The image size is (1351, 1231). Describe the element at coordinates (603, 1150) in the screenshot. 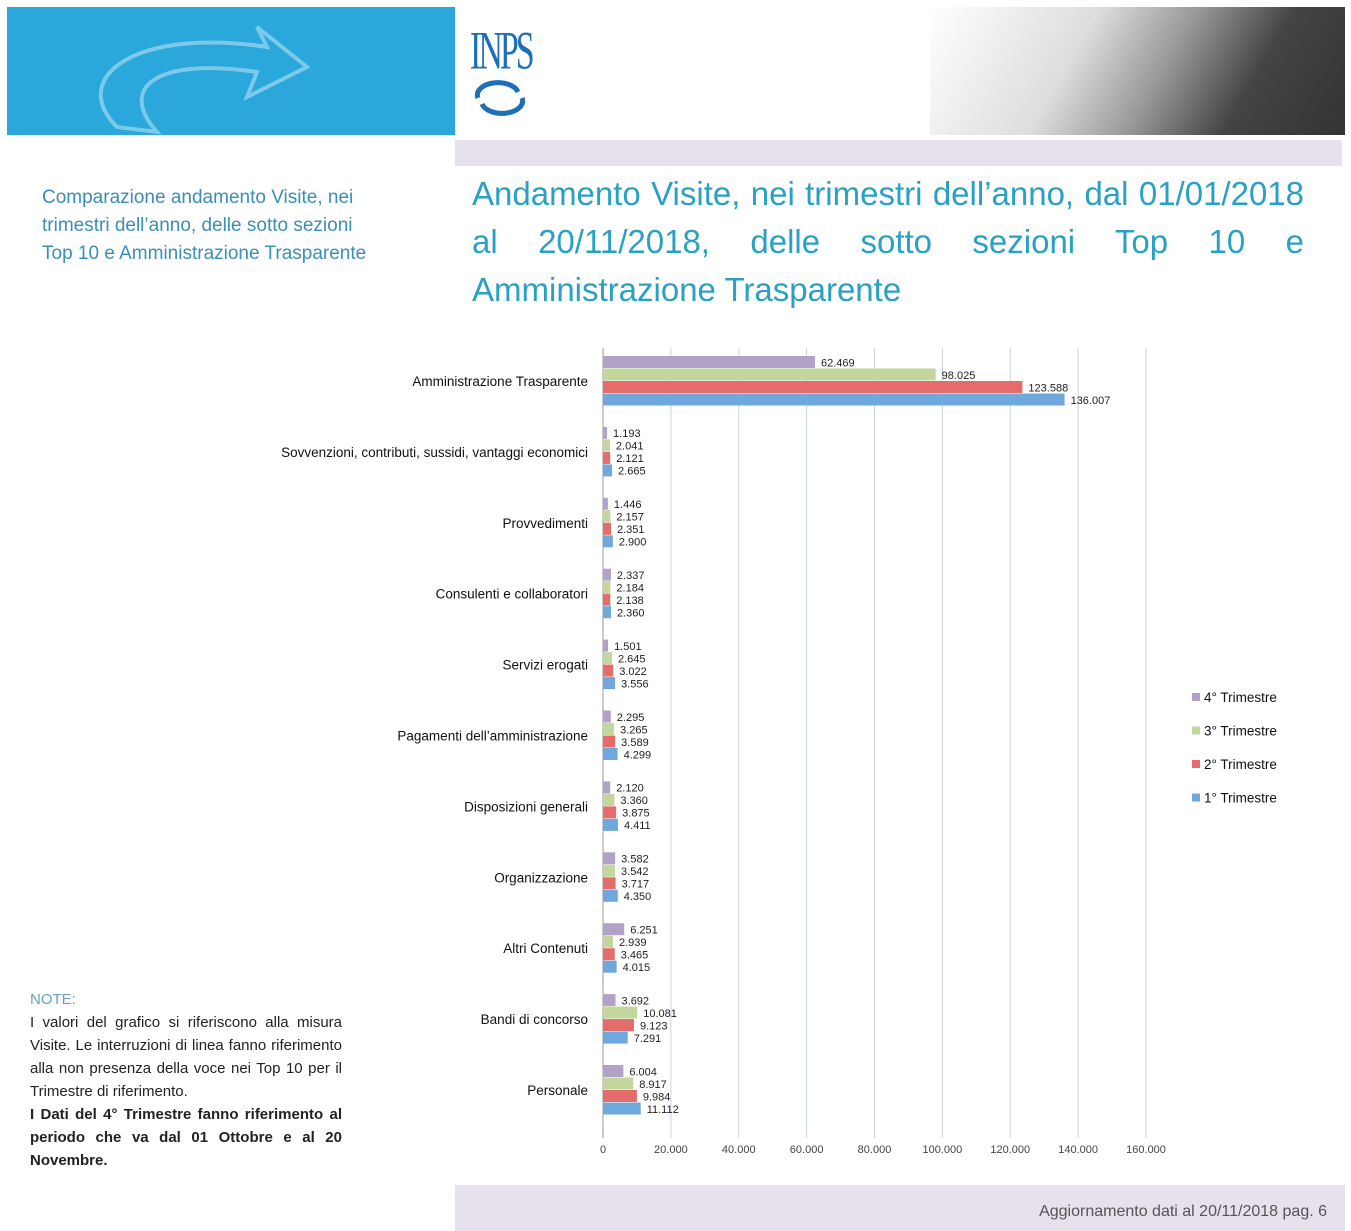

I see `x-tick-label: 0` at that location.